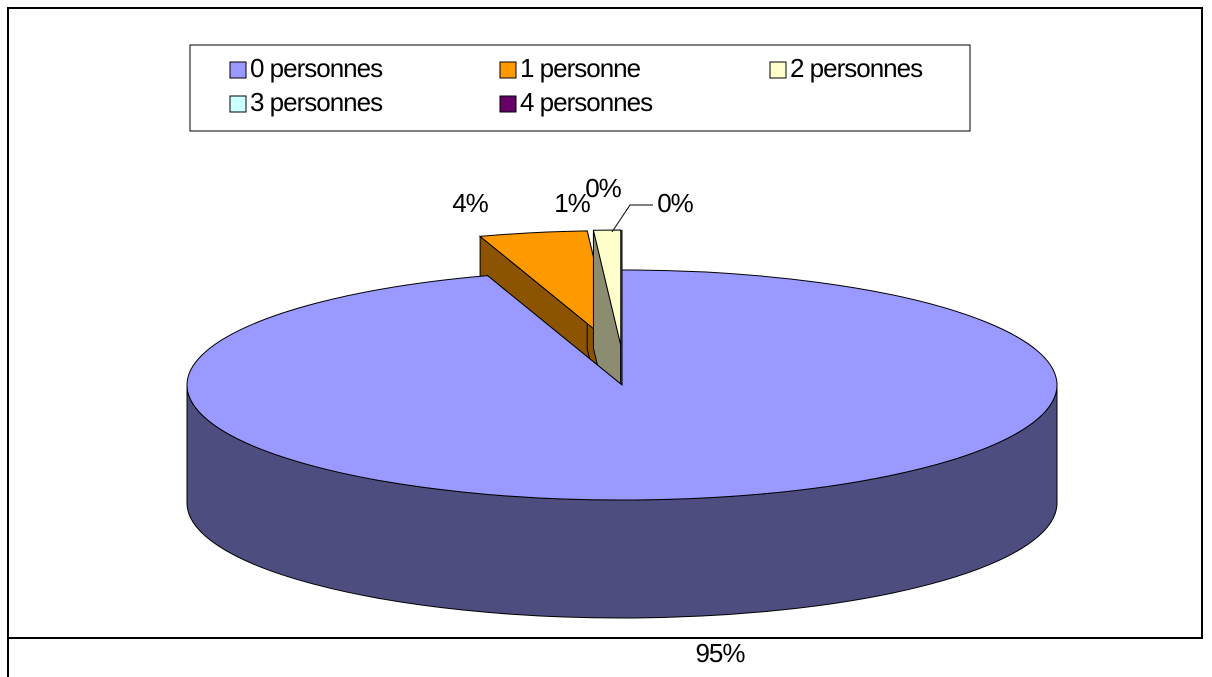 The height and width of the screenshot is (677, 1212). I want to click on legend-label: 0 personnes, so click(316, 68).